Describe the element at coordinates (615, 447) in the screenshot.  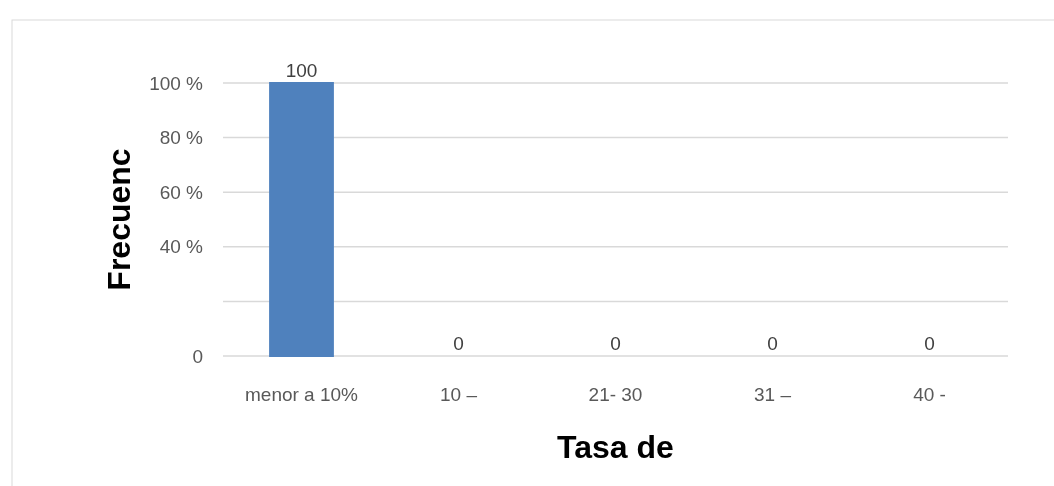
I see `x-axis-title: Tasa de` at that location.